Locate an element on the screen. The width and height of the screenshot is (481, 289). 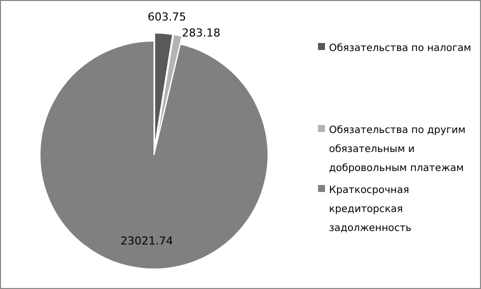
legend-label: Краткосрочная кредиторская задолженность is located at coordinates (370, 209).